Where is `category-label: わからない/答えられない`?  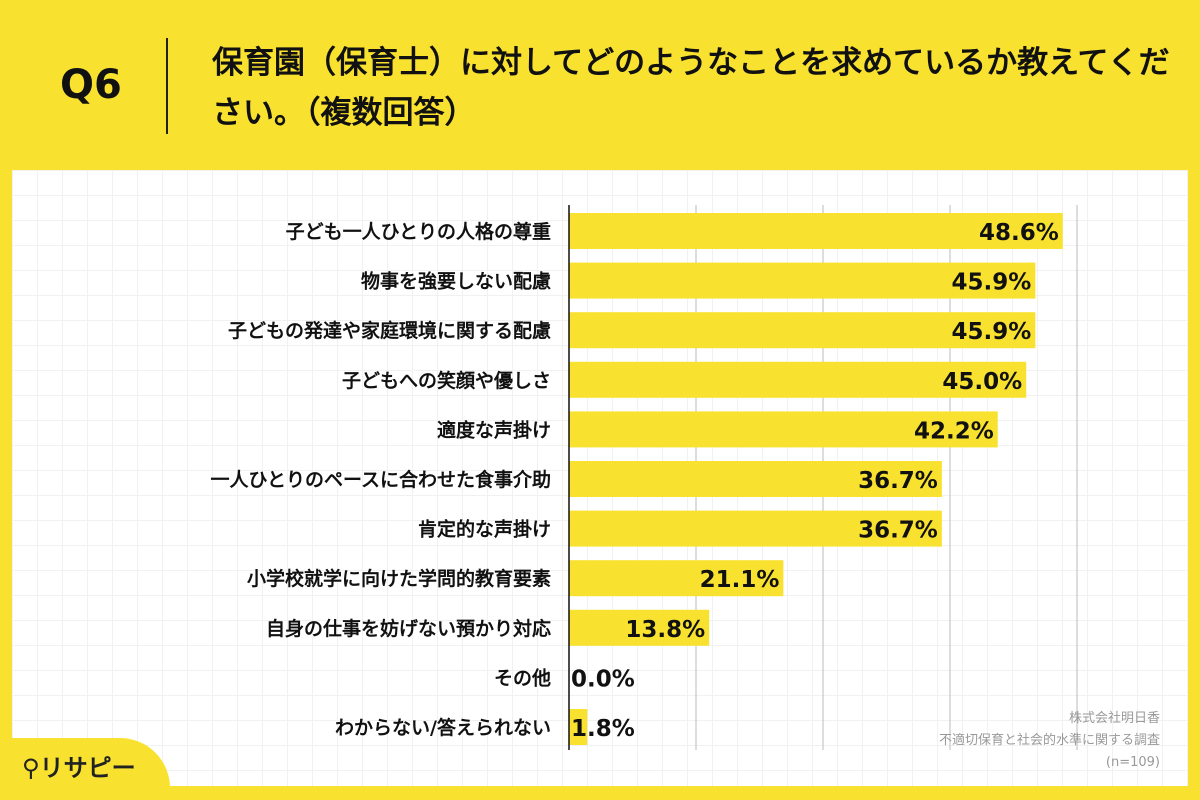 category-label: わからない/答えられない is located at coordinates (443, 727).